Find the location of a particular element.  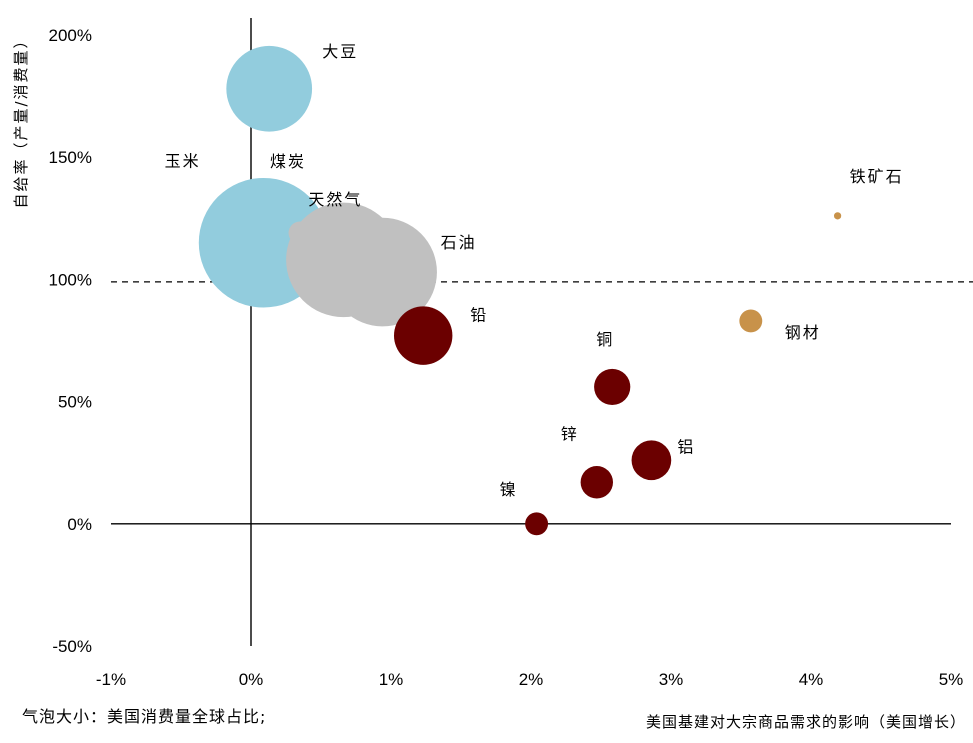

bubble-label: 天然气 is located at coordinates (335, 199).